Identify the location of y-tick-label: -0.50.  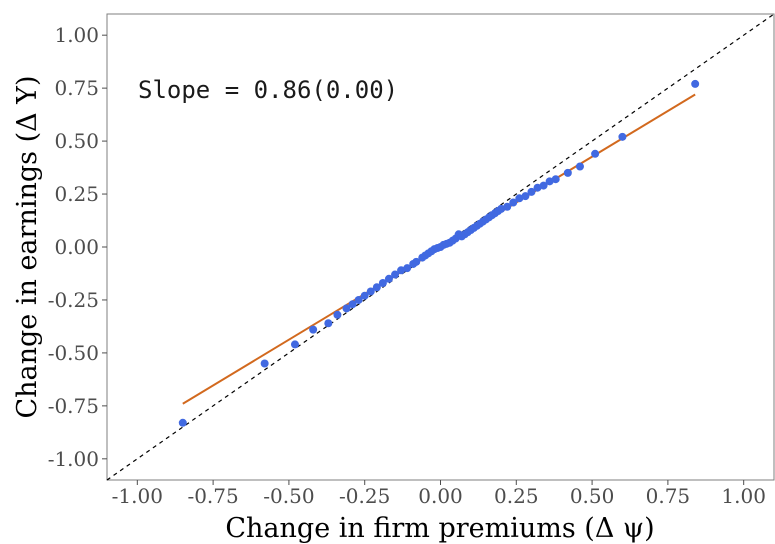
(73, 353).